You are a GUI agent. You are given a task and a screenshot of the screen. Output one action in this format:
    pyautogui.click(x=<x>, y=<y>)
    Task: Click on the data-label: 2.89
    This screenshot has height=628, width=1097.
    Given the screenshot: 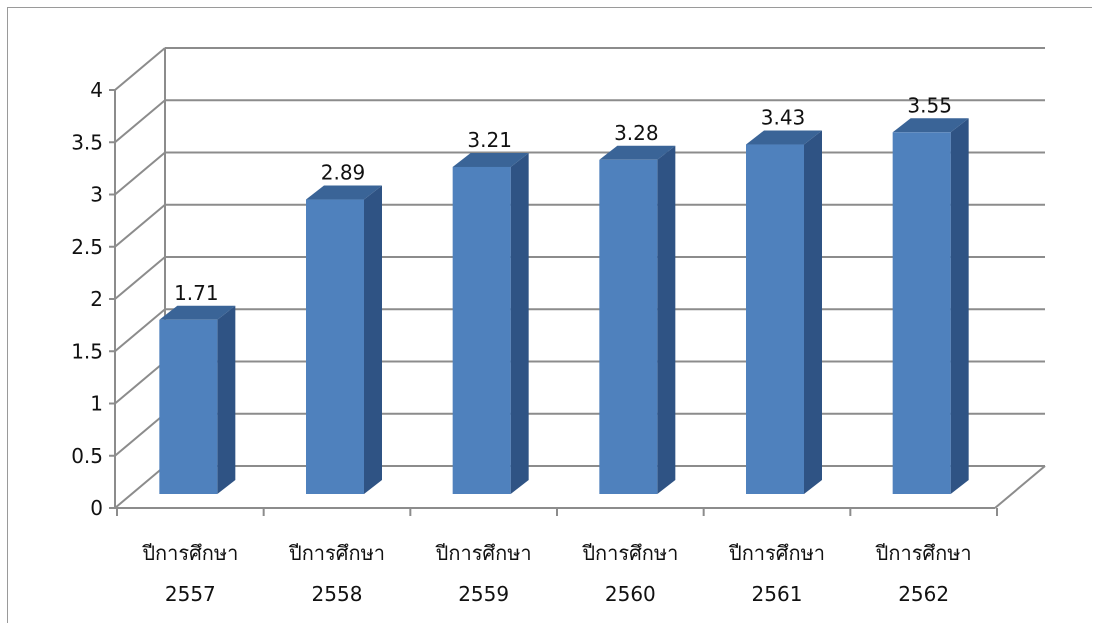 What is the action you would take?
    pyautogui.click(x=343, y=173)
    